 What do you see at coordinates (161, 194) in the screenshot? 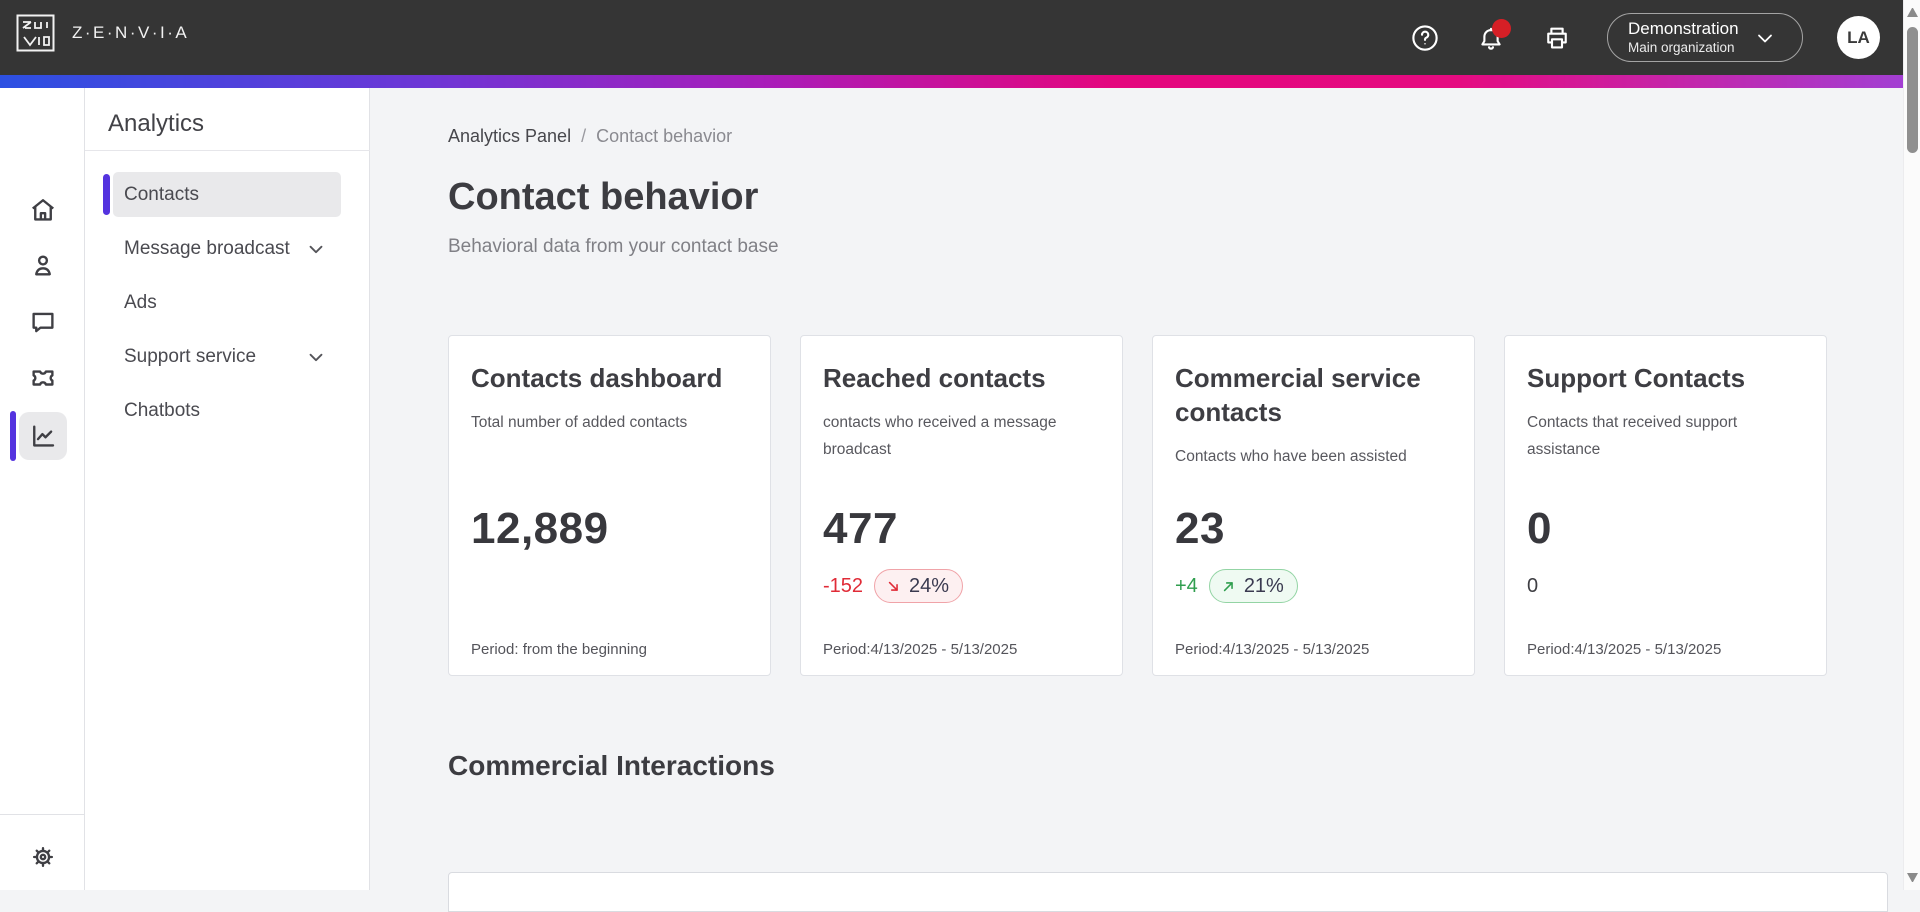
I see `menu-item-label: Contacts` at bounding box center [161, 194].